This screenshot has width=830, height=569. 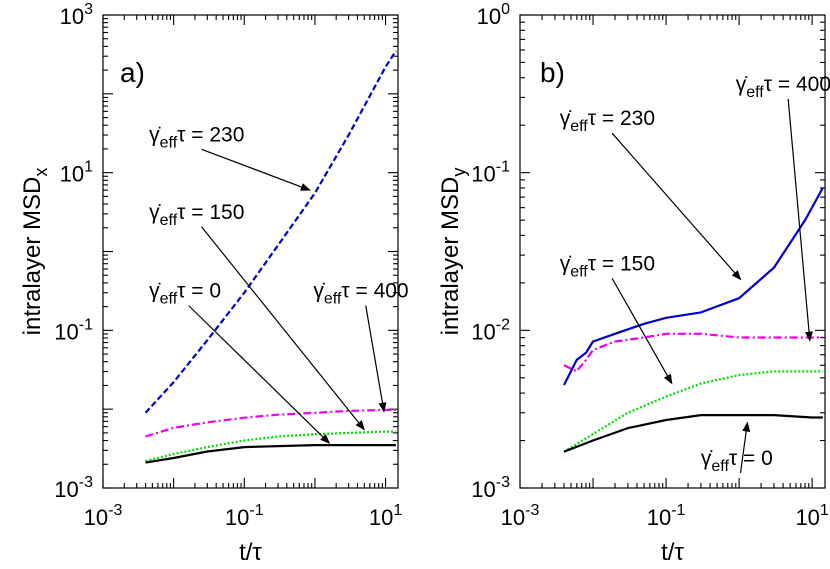 What do you see at coordinates (453, 252) in the screenshot?
I see `y-axis-label: intralayer MSDy` at bounding box center [453, 252].